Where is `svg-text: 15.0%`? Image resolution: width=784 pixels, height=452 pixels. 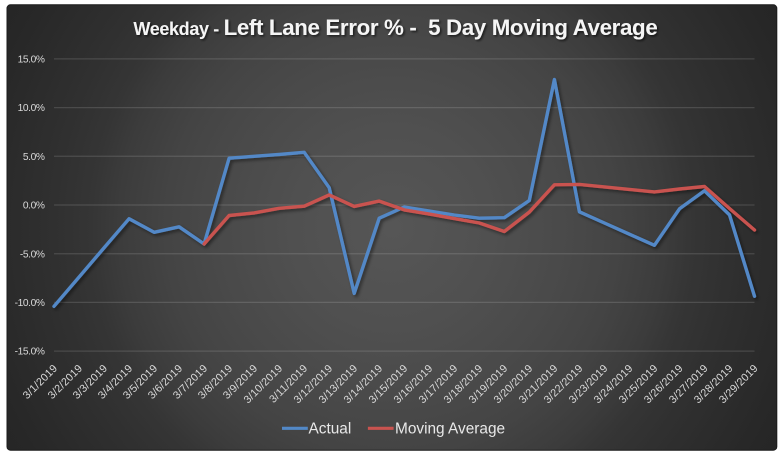 svg-text: 15.0% is located at coordinates (31, 60).